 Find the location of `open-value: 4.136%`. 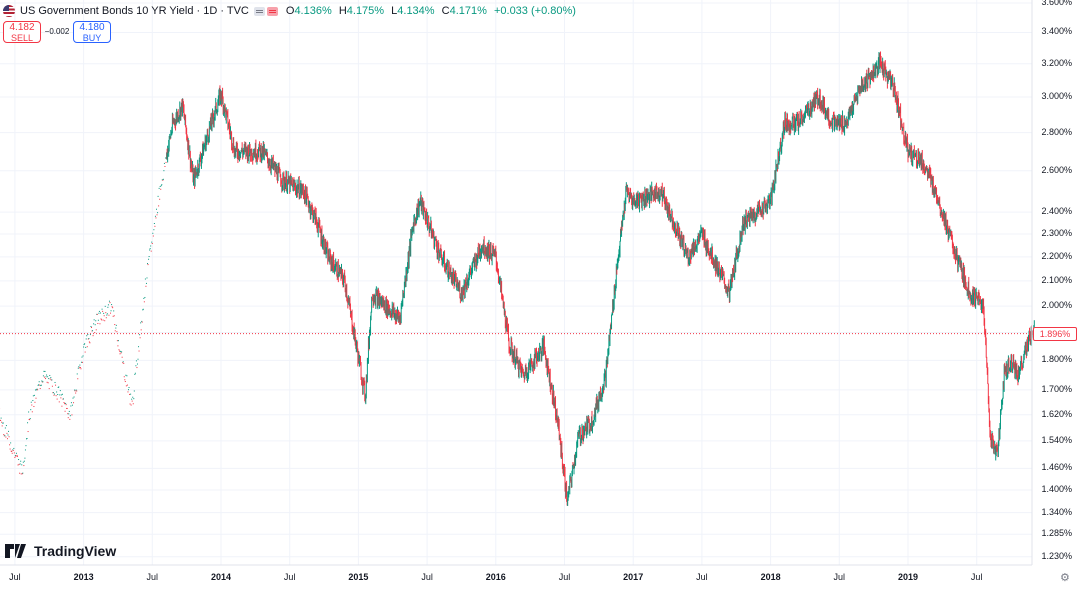

open-value: 4.136% is located at coordinates (313, 11).